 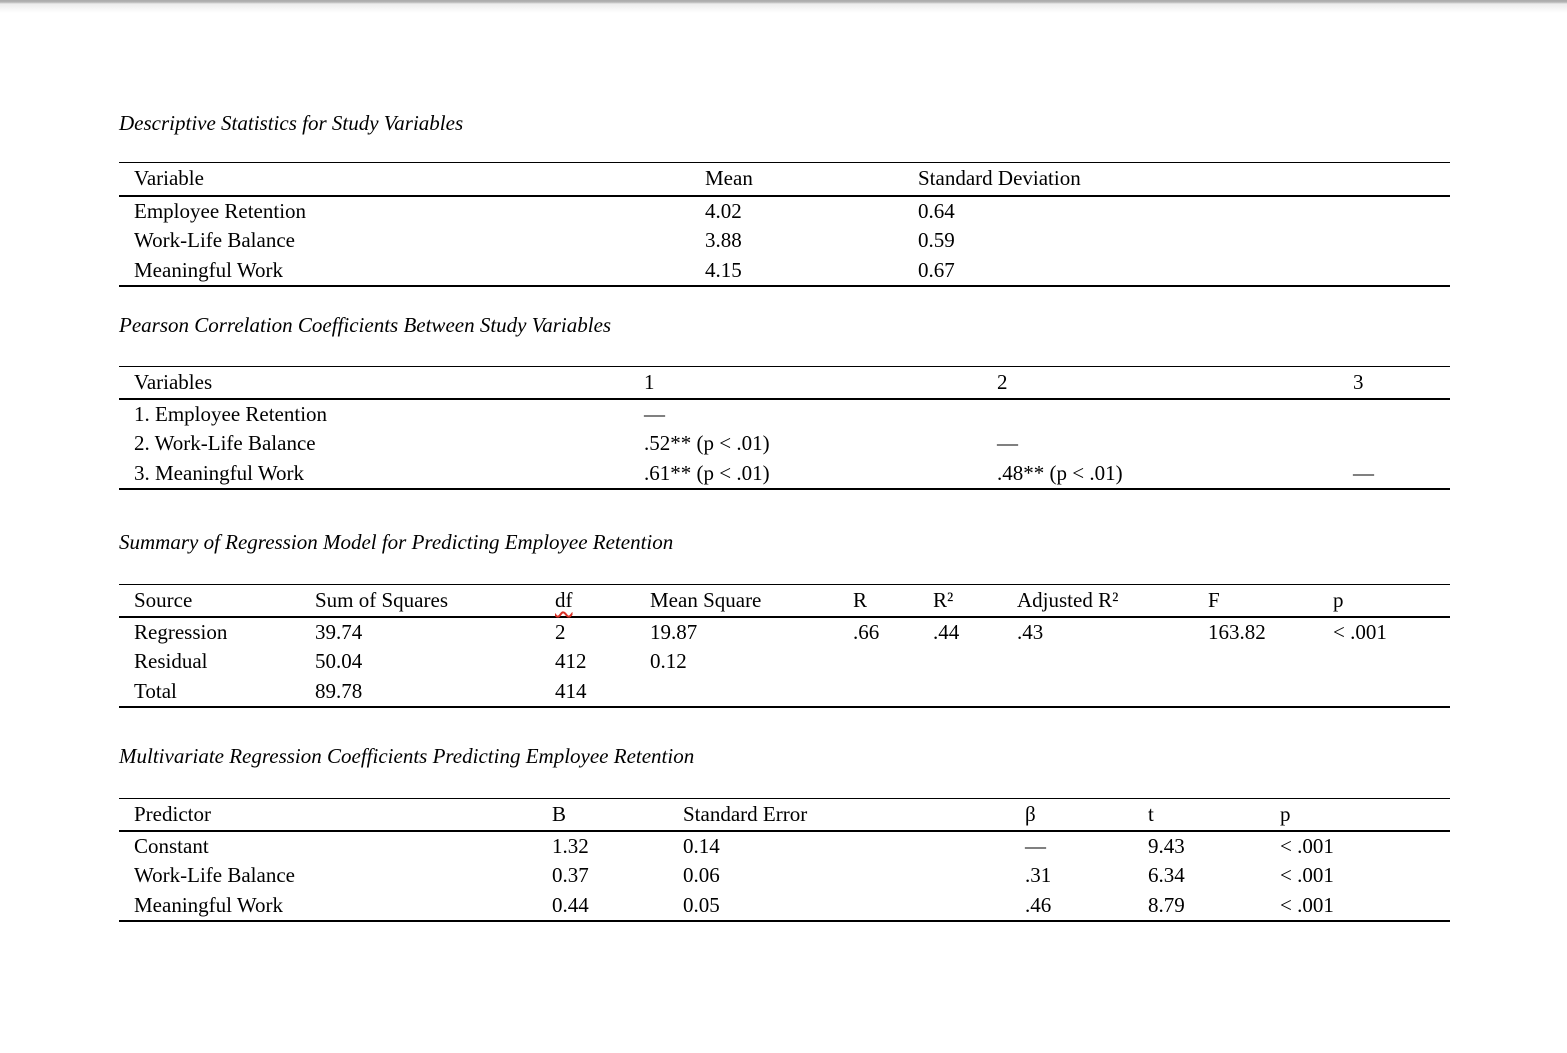 What do you see at coordinates (560, 631) in the screenshot?
I see `table-cell: 2` at bounding box center [560, 631].